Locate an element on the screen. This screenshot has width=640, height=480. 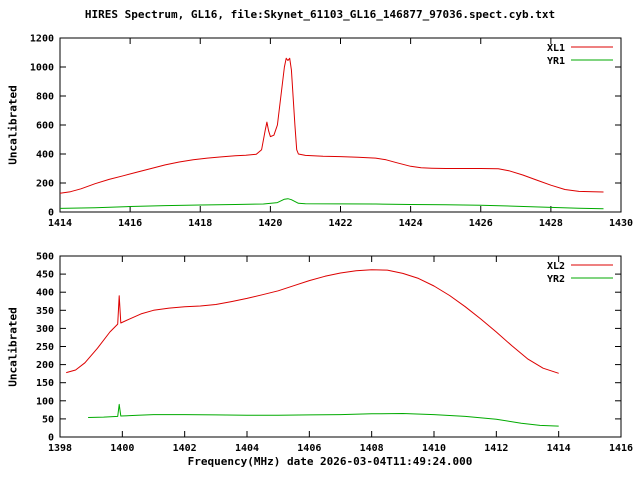
x-tick-label: 1418 is located at coordinates (200, 223).